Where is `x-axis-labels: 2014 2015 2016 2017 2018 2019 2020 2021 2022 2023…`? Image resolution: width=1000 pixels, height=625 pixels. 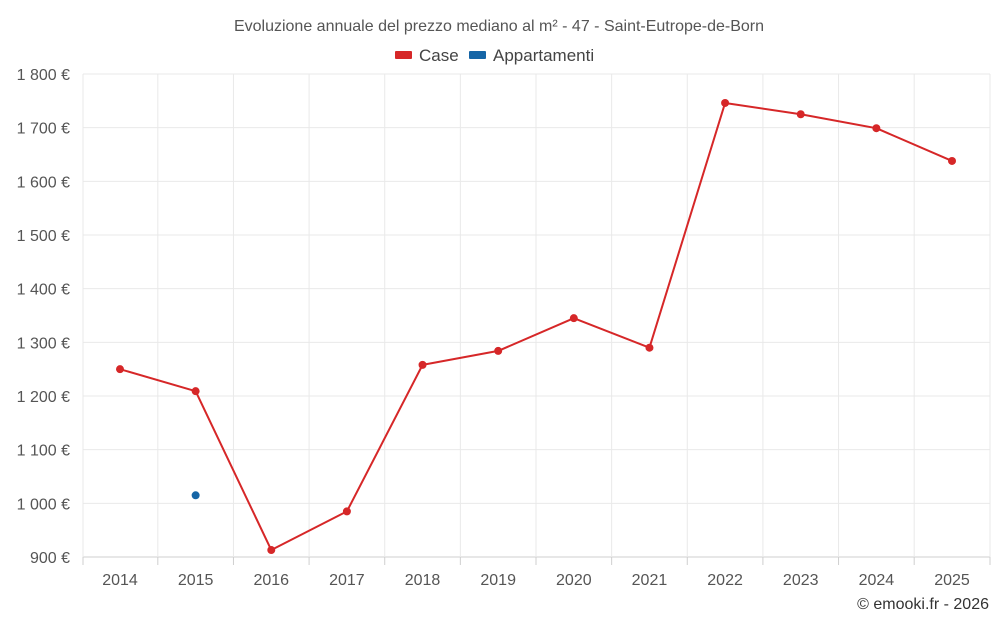
x-axis-labels: 2014 2015 2016 2017 2018 2019 2020 2021 2022 2023… is located at coordinates (536, 580).